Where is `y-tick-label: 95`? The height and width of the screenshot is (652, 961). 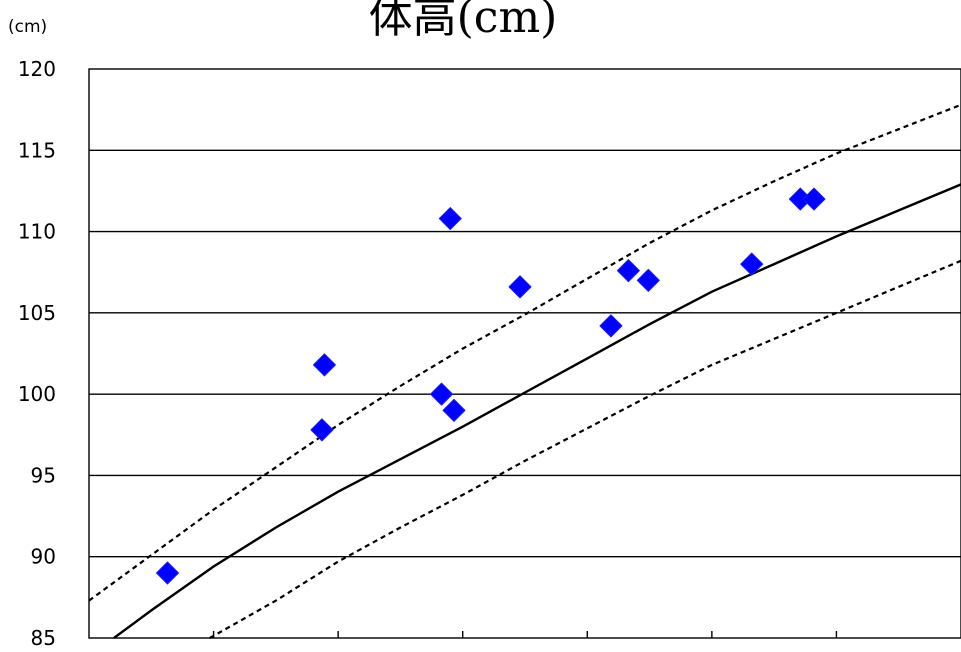
y-tick-label: 95 is located at coordinates (43, 475).